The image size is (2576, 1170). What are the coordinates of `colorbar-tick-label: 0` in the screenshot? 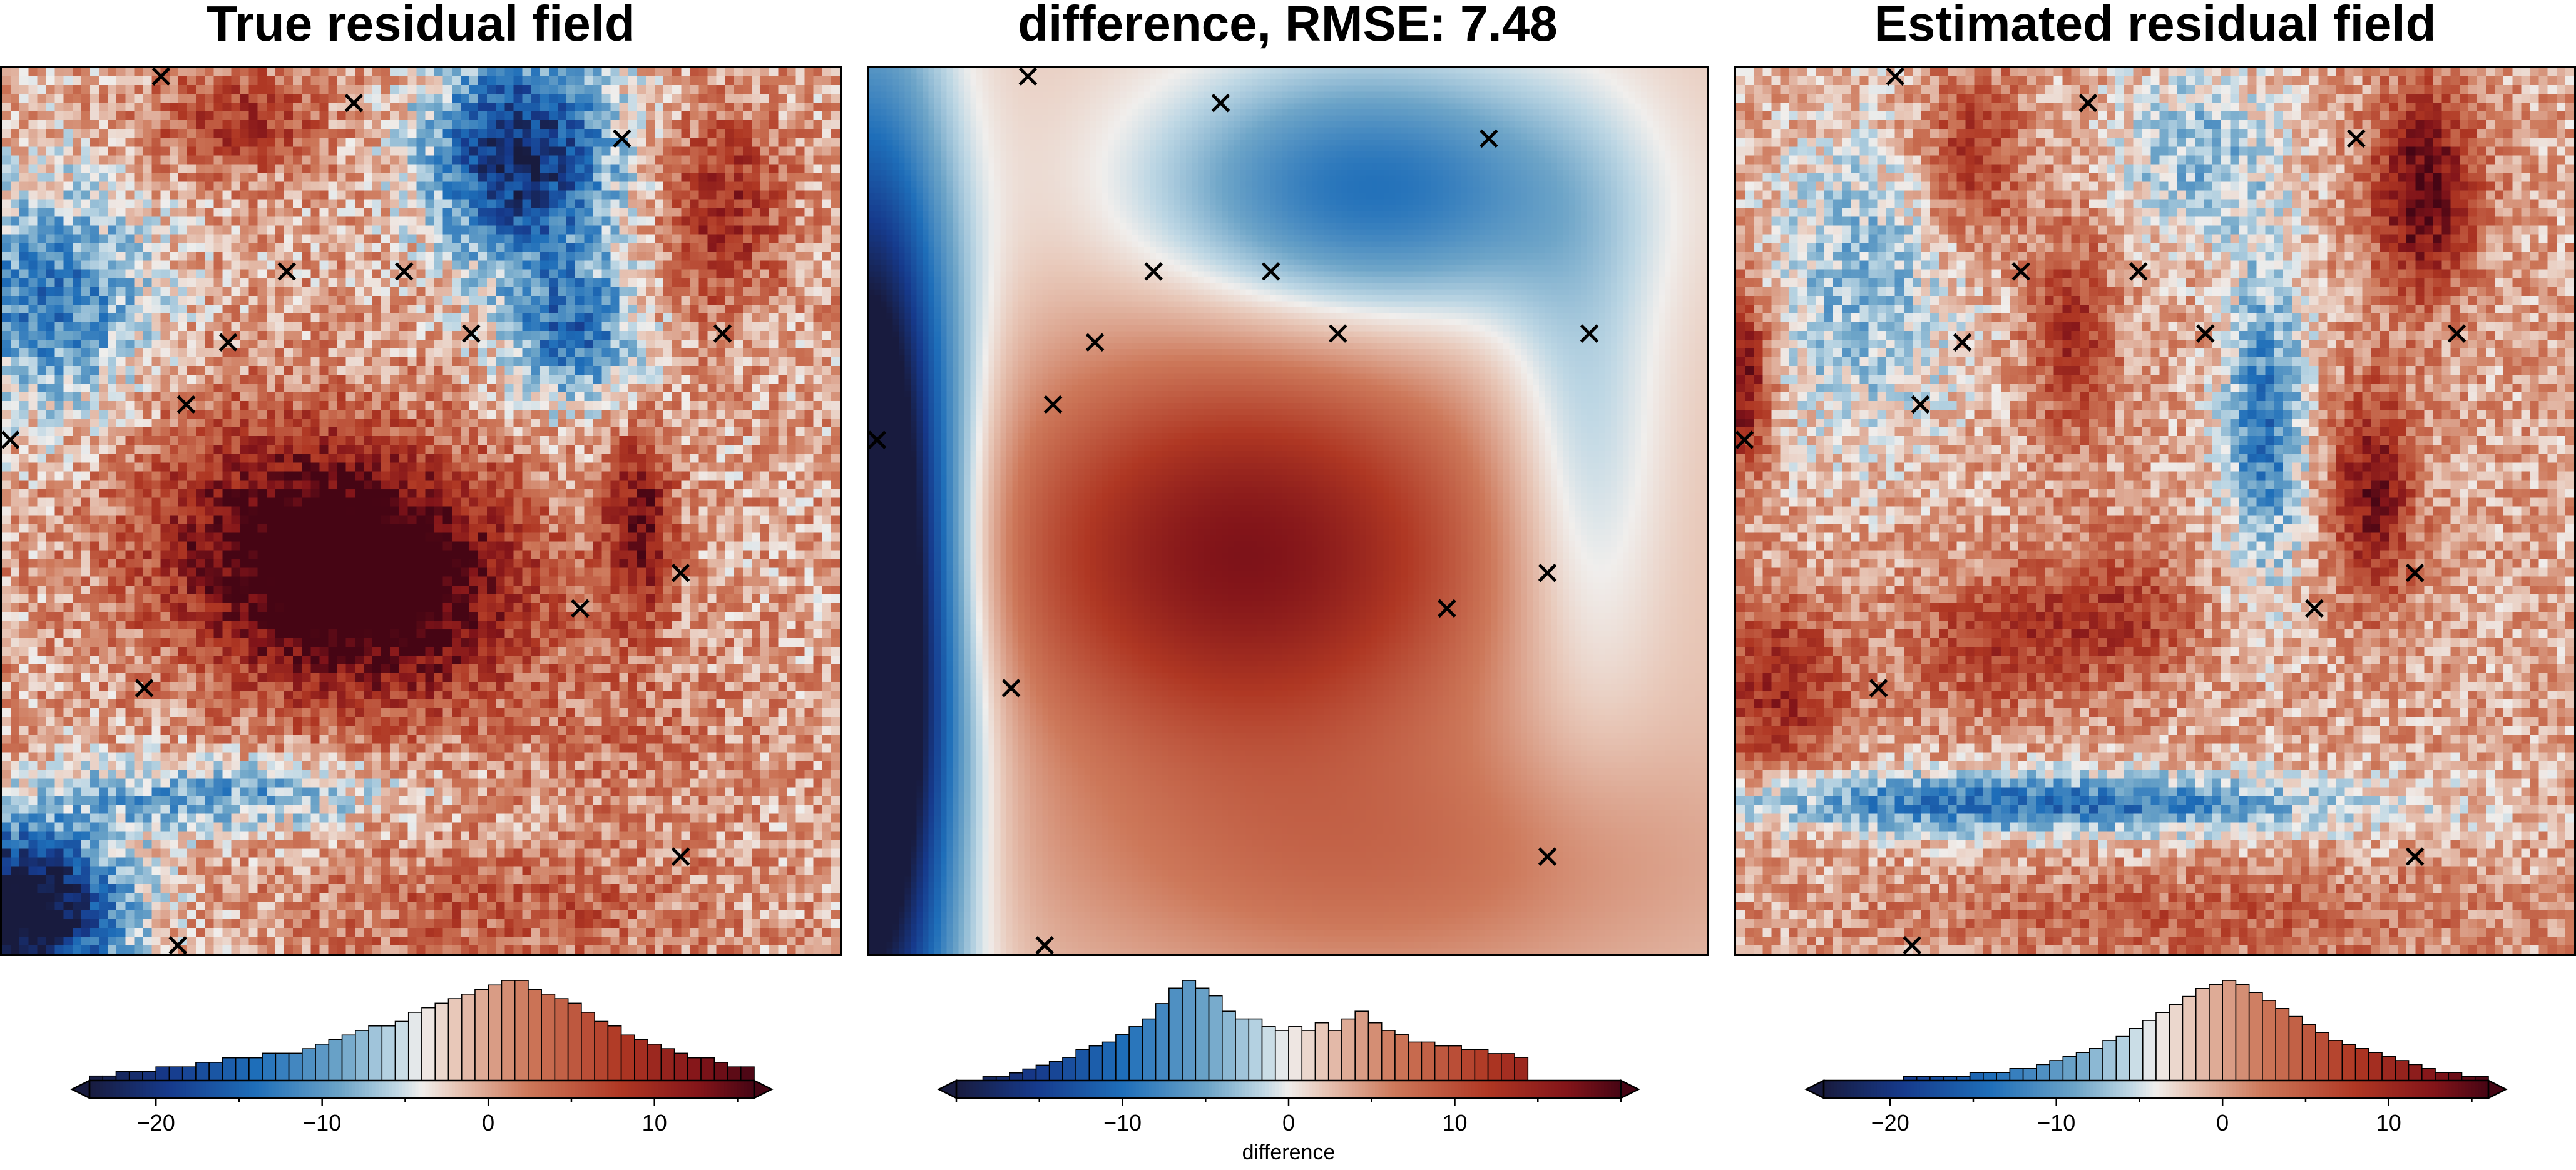 It's located at (2222, 1123).